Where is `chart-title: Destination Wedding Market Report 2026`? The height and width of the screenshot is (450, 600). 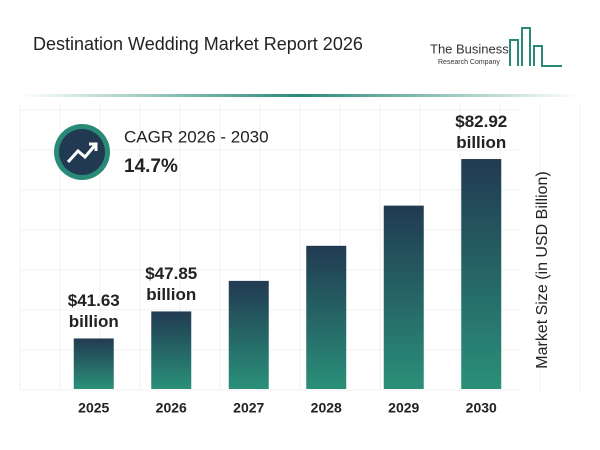 chart-title: Destination Wedding Market Report 2026 is located at coordinates (198, 44).